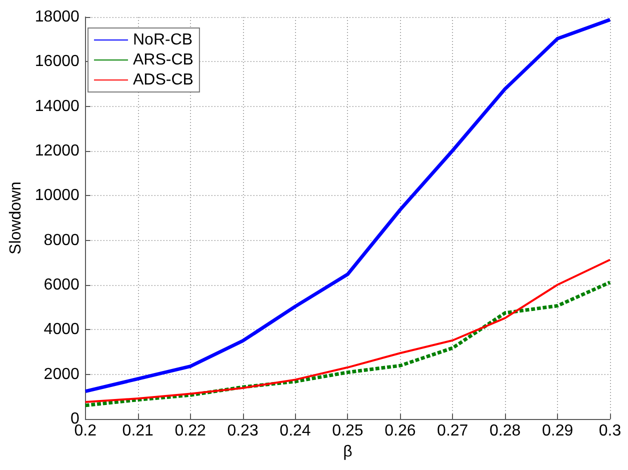 The image size is (628, 470). Describe the element at coordinates (163, 40) in the screenshot. I see `legend-label: NoR-CB` at that location.